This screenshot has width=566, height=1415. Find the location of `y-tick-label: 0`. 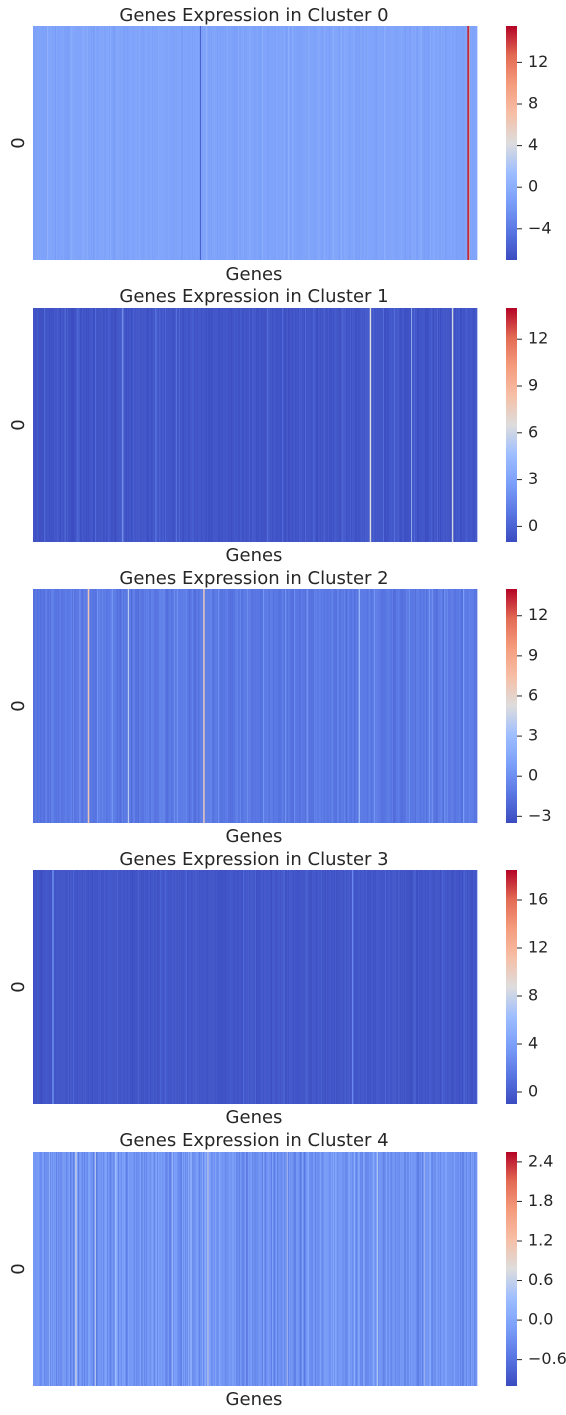

y-tick-label: 0 is located at coordinates (18, 986).